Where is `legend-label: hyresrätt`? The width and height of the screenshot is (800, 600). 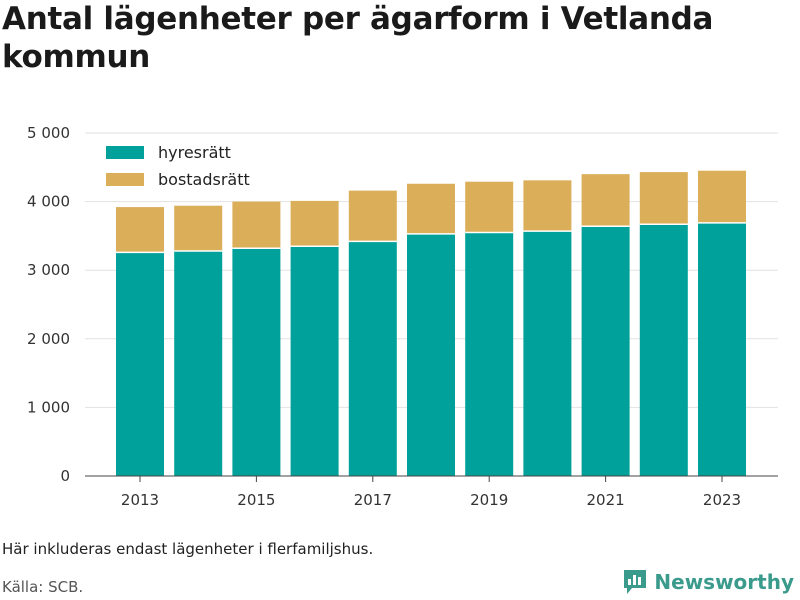
legend-label: hyresrätt is located at coordinates (194, 152).